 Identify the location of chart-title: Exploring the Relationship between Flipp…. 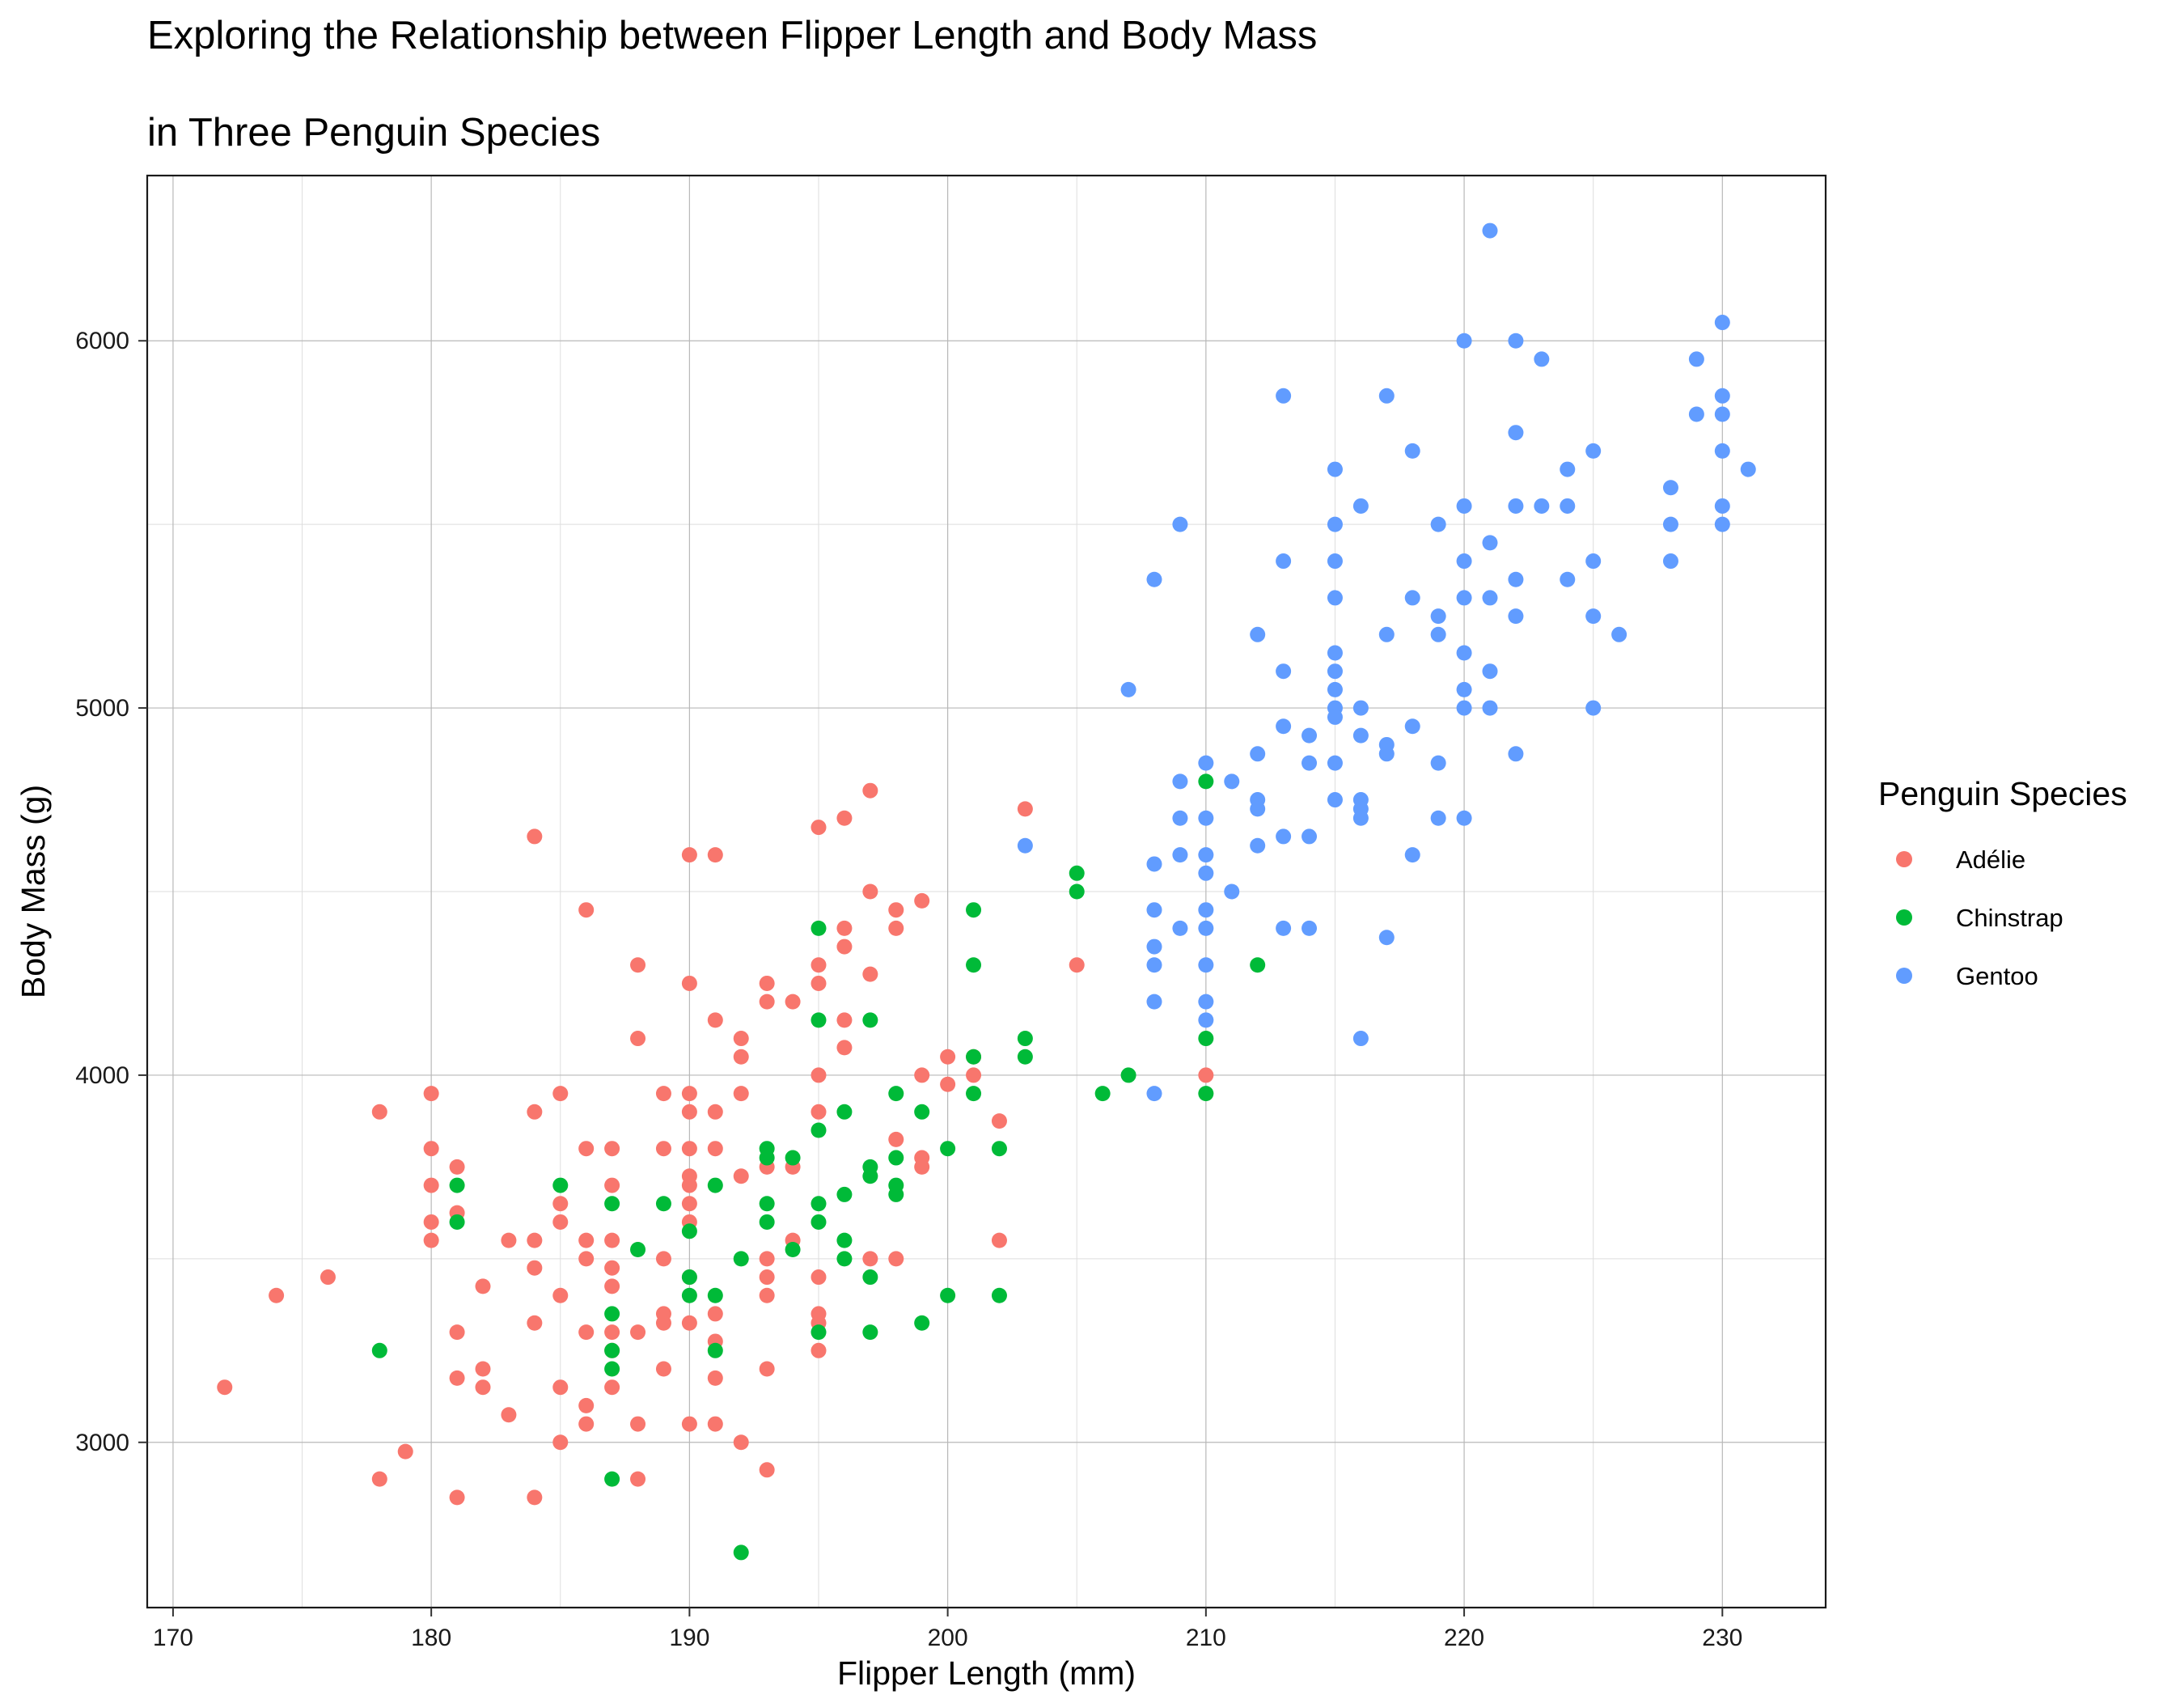
(732, 35).